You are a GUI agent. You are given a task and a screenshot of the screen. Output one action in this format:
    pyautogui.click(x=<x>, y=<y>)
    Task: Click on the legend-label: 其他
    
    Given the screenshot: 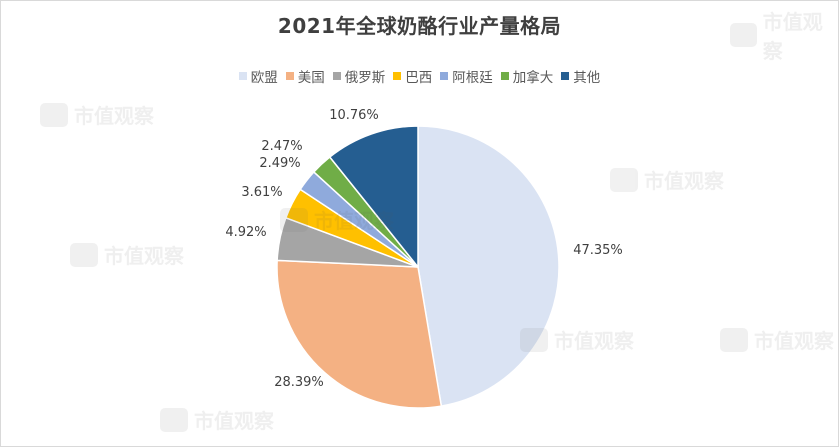 What is the action you would take?
    pyautogui.click(x=587, y=78)
    